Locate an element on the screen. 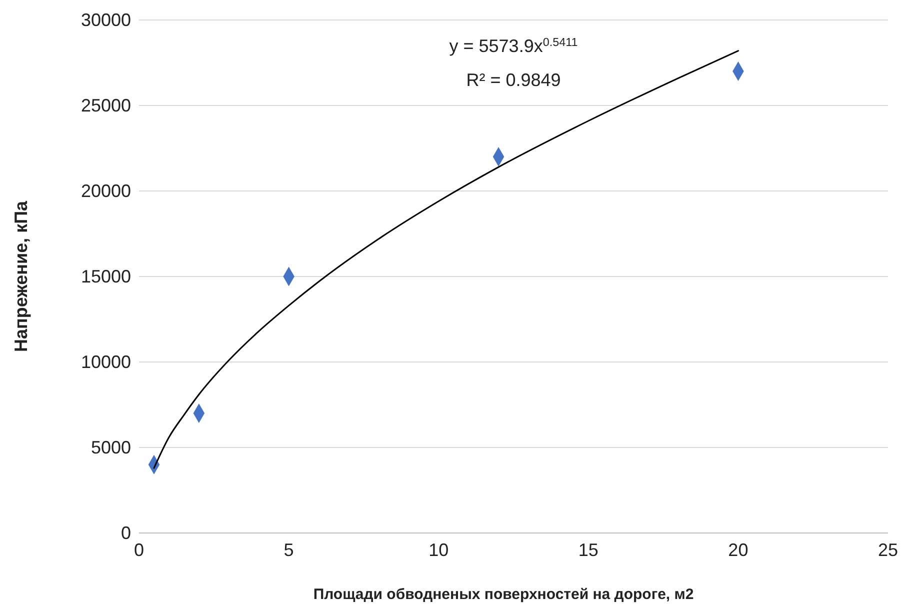  x-tick-label: 5 is located at coordinates (289, 550).